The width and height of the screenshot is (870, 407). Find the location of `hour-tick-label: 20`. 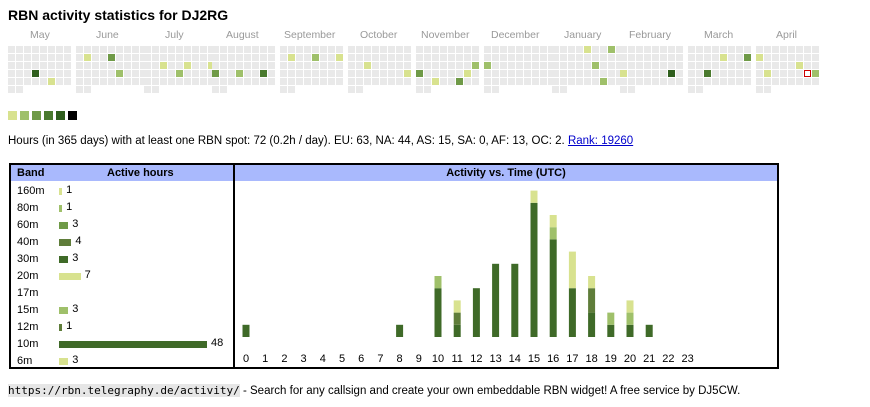

hour-tick-label: 20 is located at coordinates (630, 359).